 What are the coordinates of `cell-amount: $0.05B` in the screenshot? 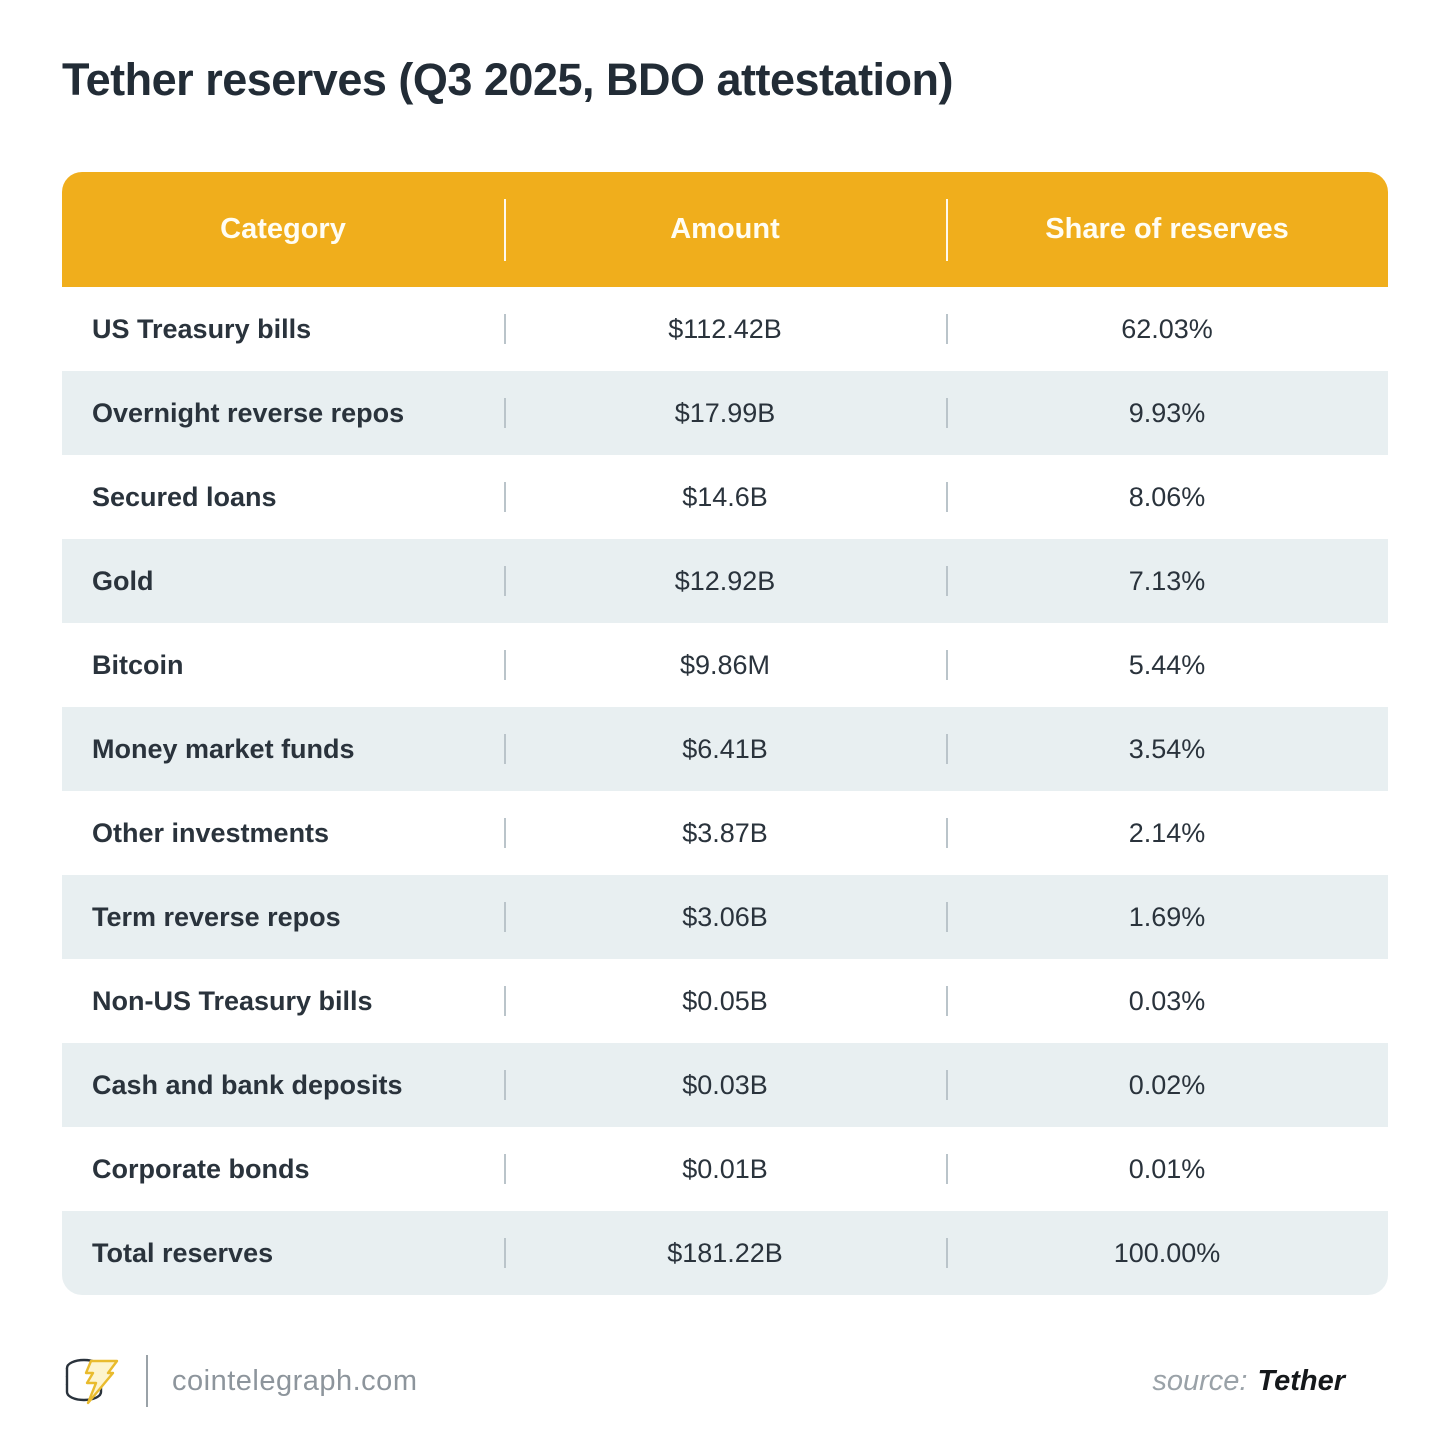 It's located at (725, 1001).